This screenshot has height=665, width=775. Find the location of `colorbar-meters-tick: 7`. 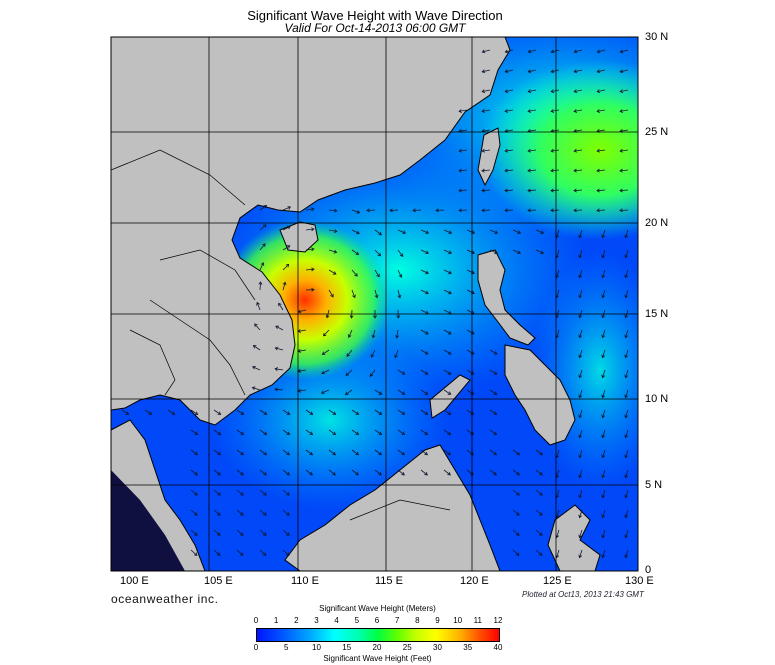

colorbar-meters-tick: 7 is located at coordinates (397, 620).